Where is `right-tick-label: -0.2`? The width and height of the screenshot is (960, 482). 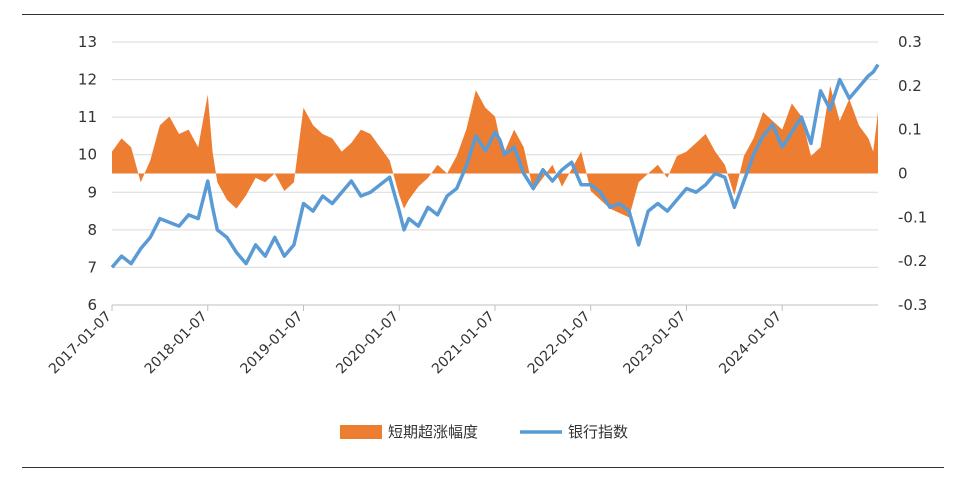 right-tick-label: -0.2 is located at coordinates (912, 261).